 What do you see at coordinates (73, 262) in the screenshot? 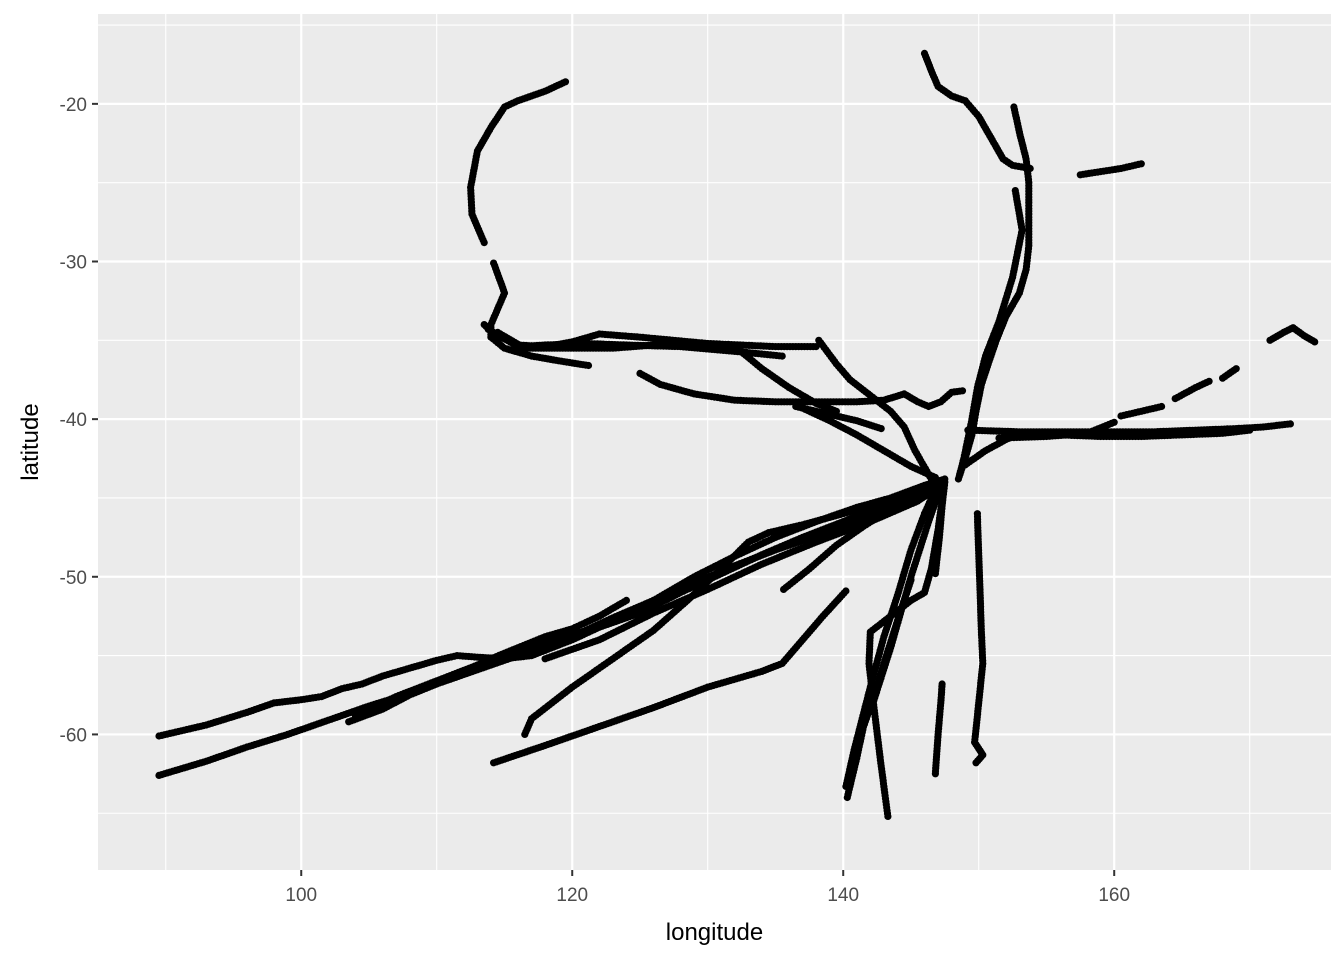
I see `y-tick-label: -30` at bounding box center [73, 262].